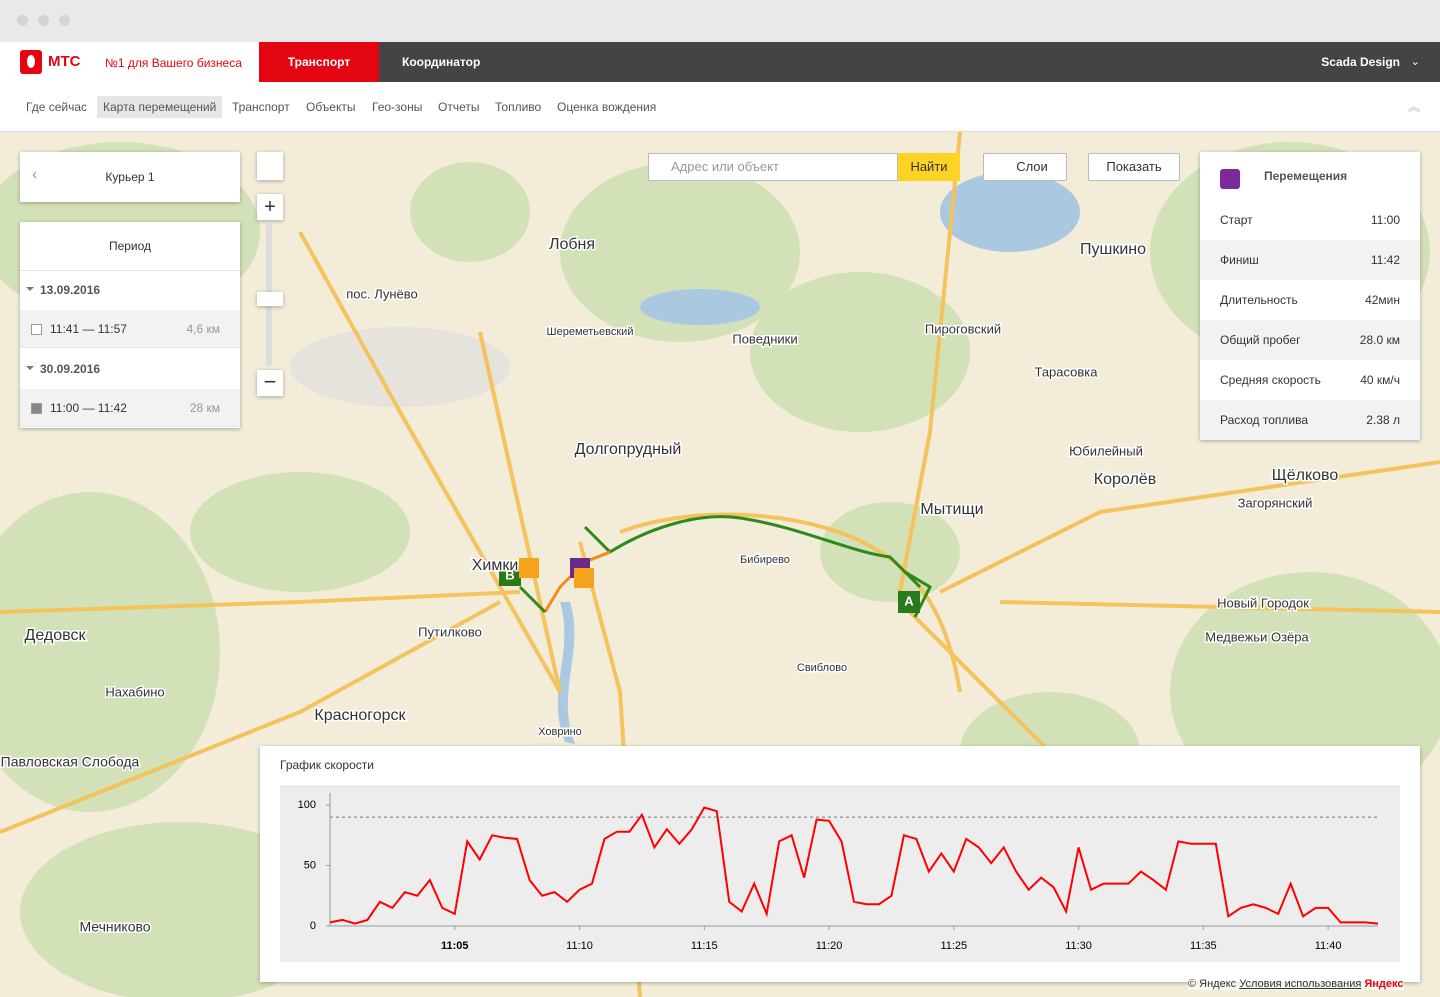  Describe the element at coordinates (331, 107) in the screenshot. I see `sub-nav-item: Объекты` at that location.